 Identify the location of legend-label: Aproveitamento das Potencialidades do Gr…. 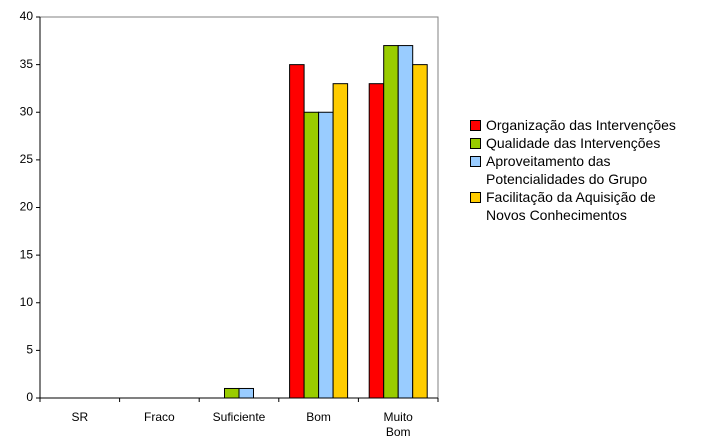
(567, 170).